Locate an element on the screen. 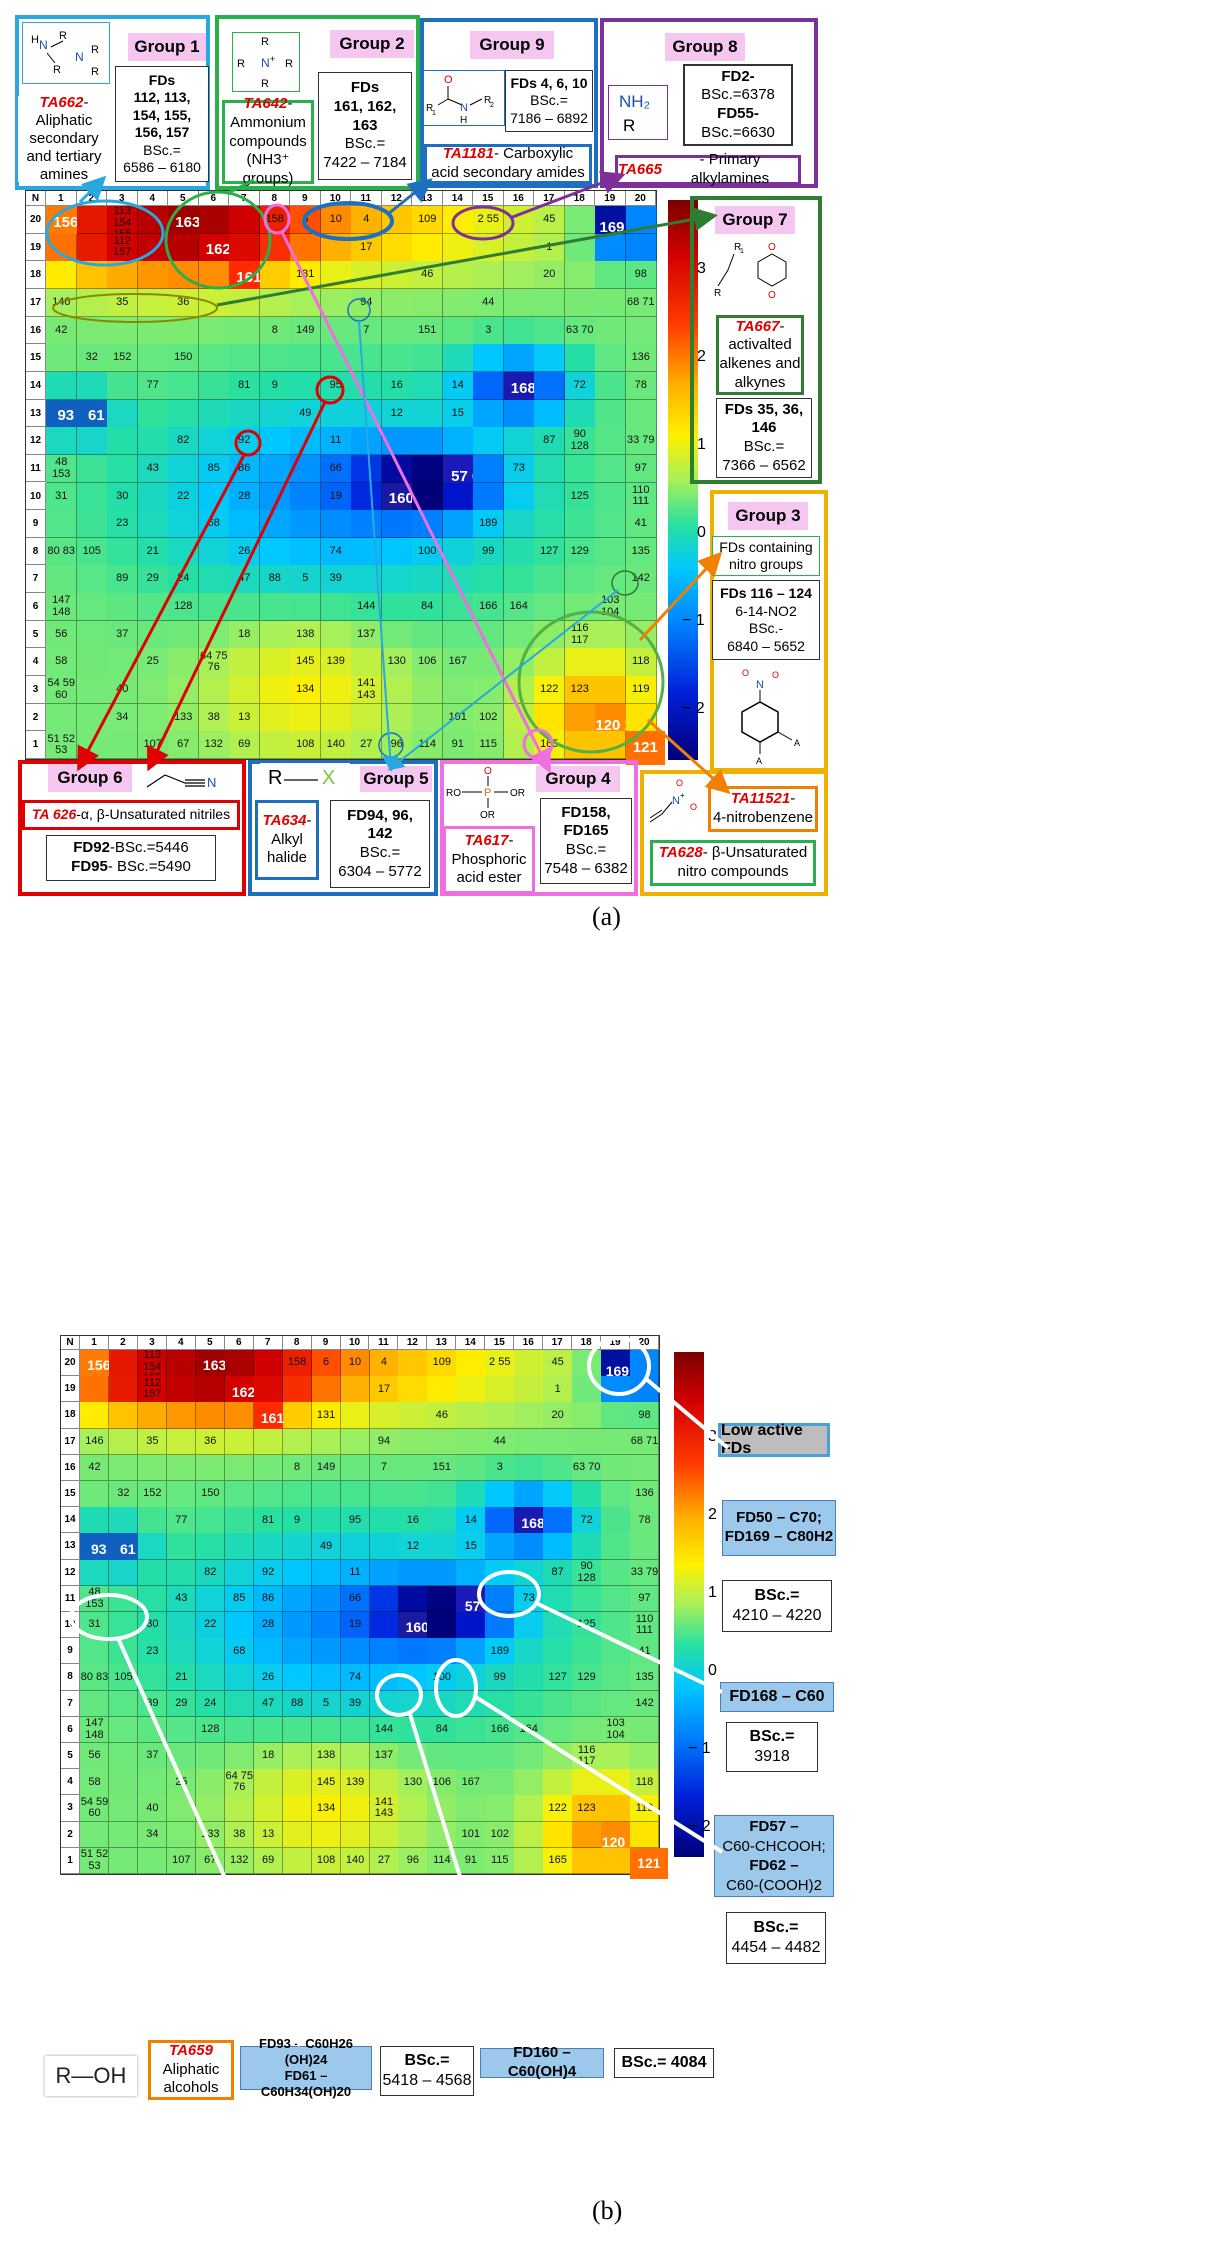 The height and width of the screenshot is (2245, 1209). heatmap-cell-label: 142 is located at coordinates (644, 1702).